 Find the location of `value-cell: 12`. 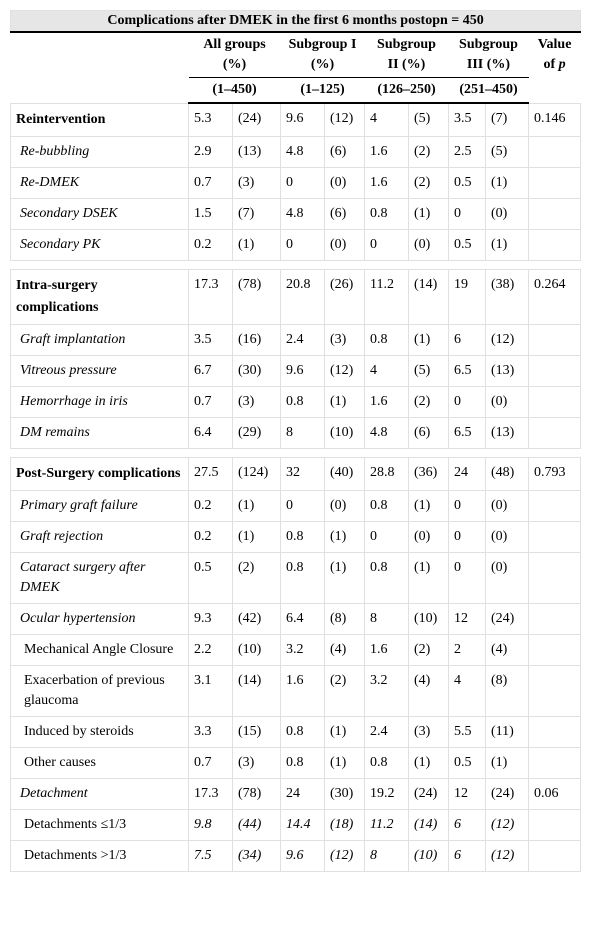

value-cell: 12 is located at coordinates (467, 793).